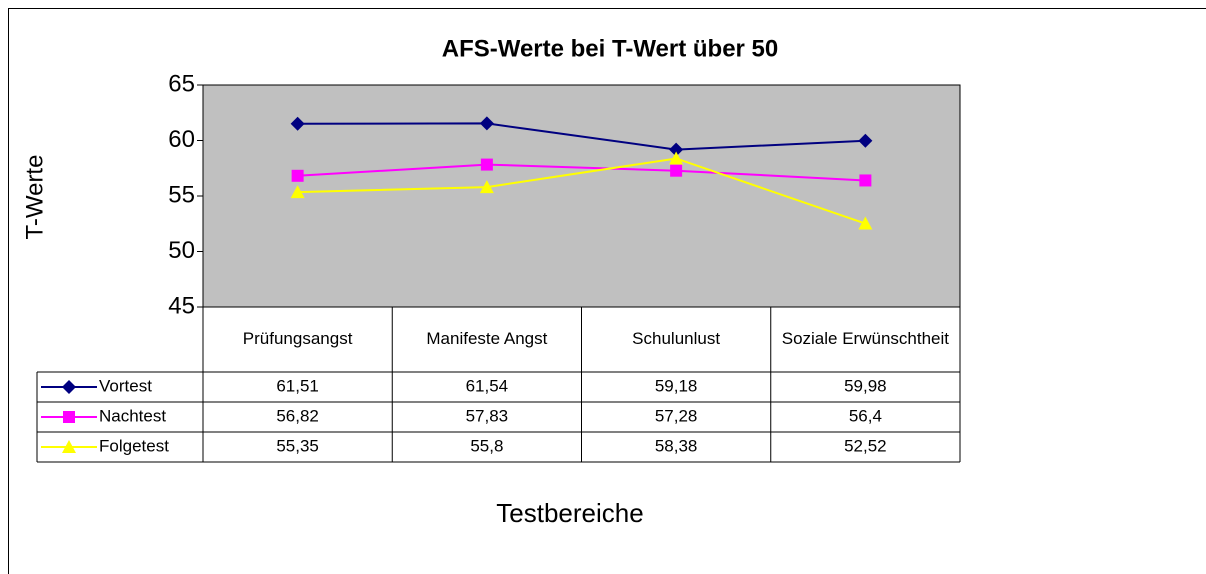 The height and width of the screenshot is (574, 1206). What do you see at coordinates (569, 513) in the screenshot?
I see `x-axis-label: Testbereiche` at bounding box center [569, 513].